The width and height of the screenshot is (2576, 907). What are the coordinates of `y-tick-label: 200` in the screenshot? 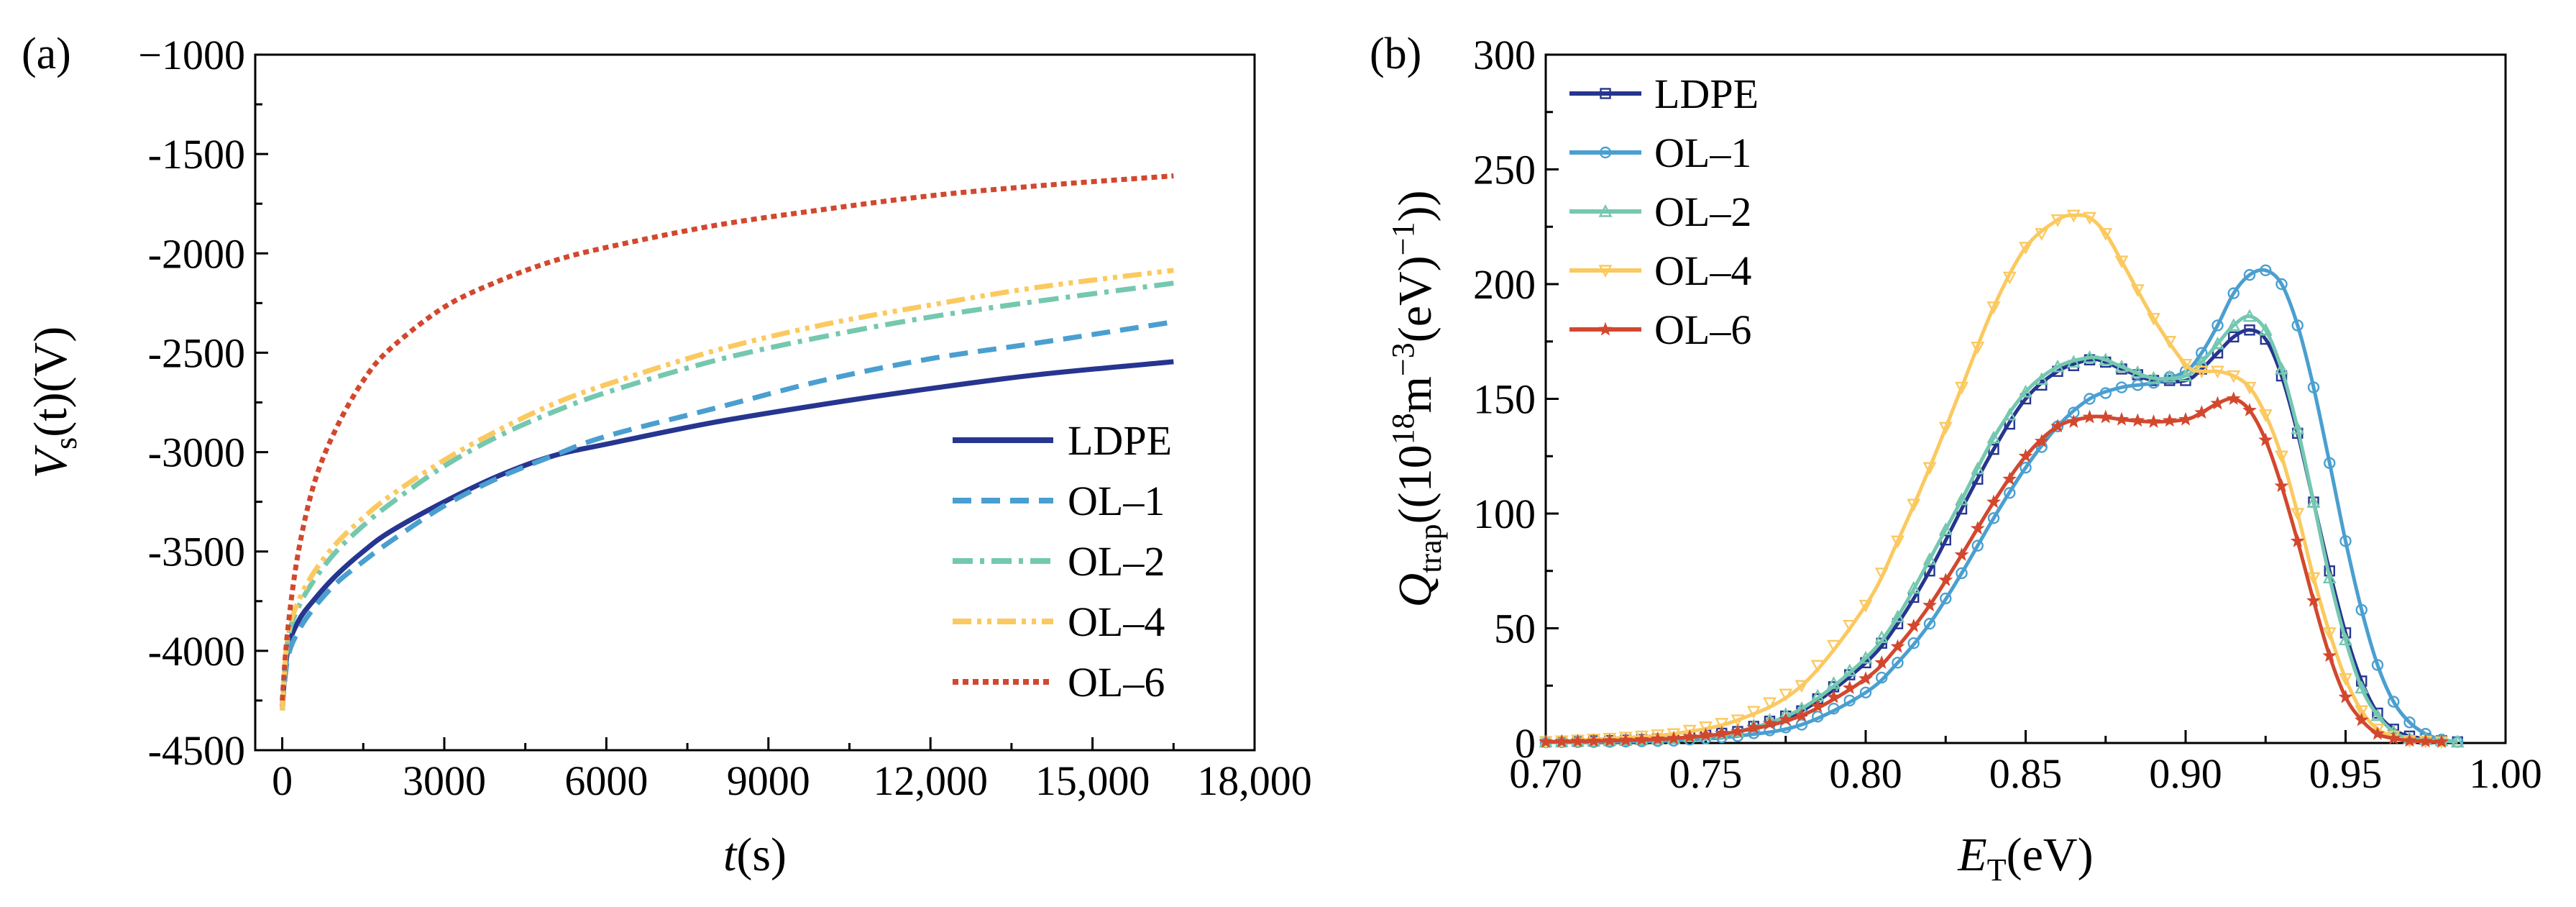 It's located at (1504, 284).